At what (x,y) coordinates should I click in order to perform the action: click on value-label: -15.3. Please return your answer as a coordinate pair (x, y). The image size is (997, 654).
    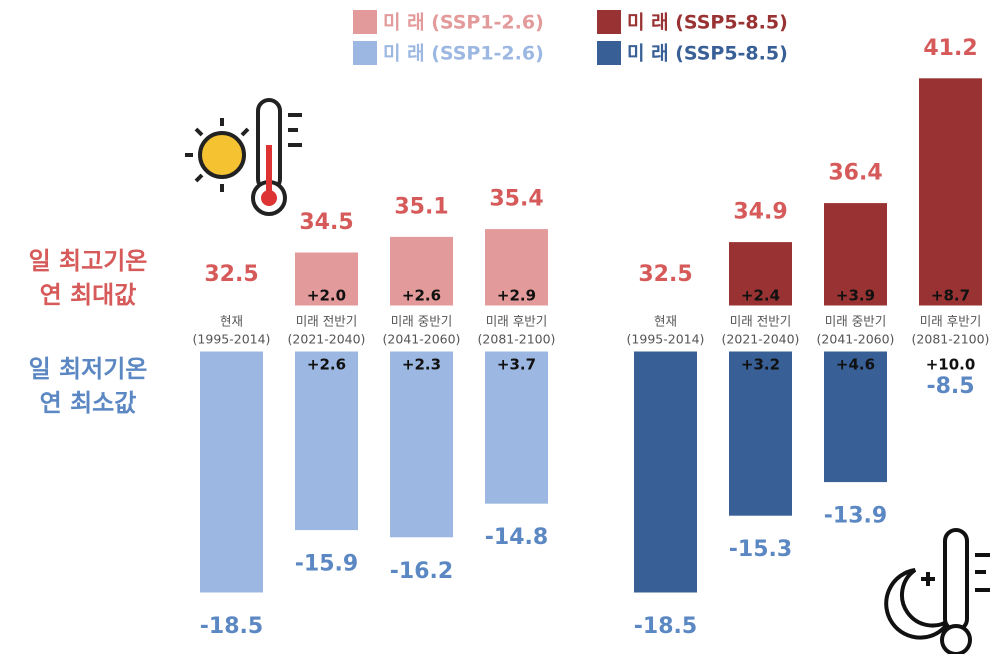
    Looking at the image, I should click on (760, 549).